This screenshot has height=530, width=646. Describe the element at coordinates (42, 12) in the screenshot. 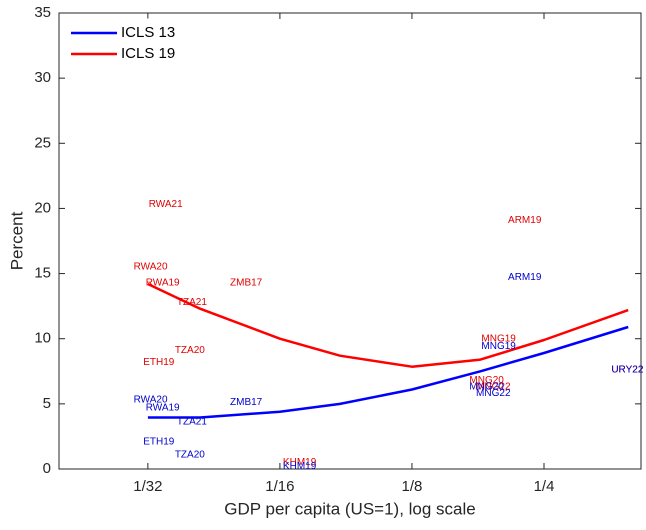

I see `y-tick-label: 35` at that location.